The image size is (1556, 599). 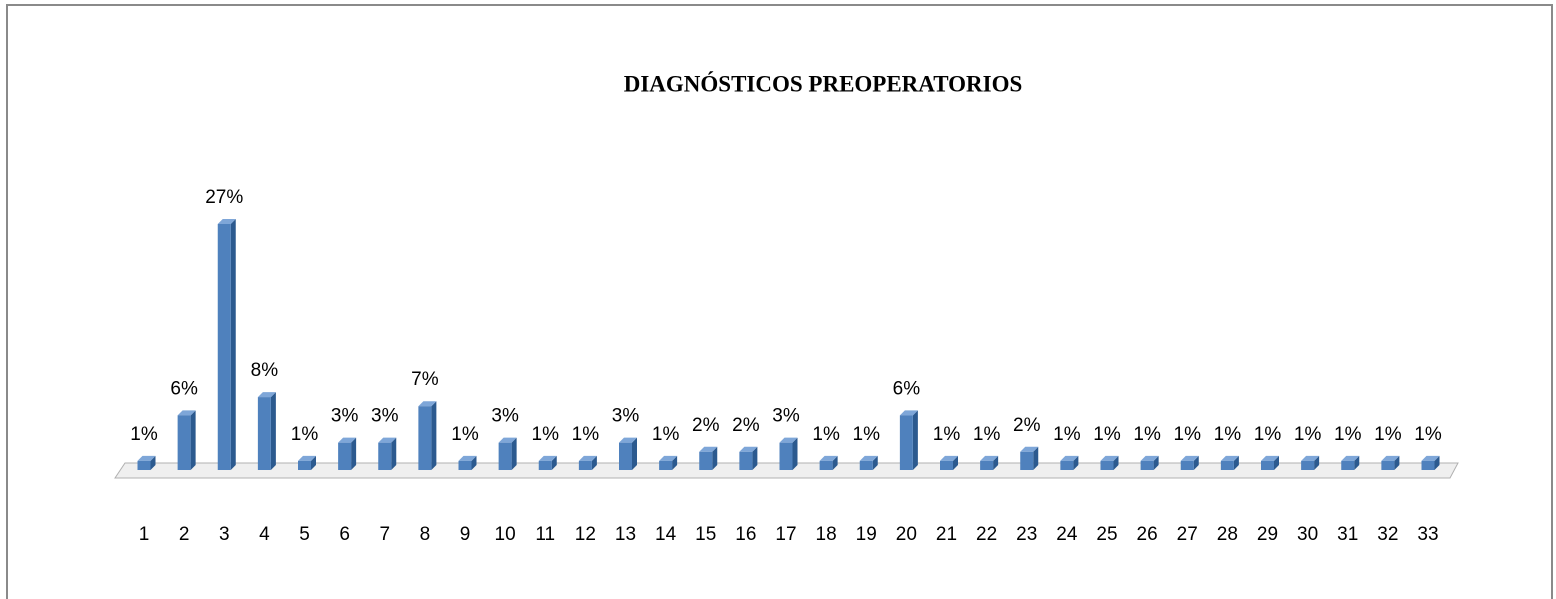 What do you see at coordinates (866, 534) in the screenshot?
I see `x-tick-label: 19` at bounding box center [866, 534].